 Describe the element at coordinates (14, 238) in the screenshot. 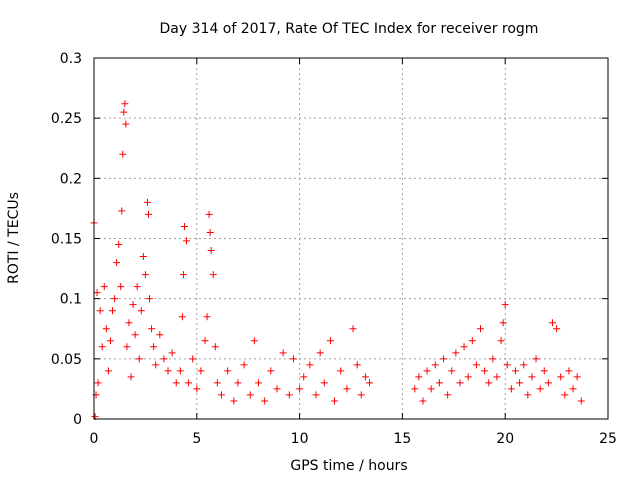

I see `y-axis-label: ROTI / TECUs` at that location.